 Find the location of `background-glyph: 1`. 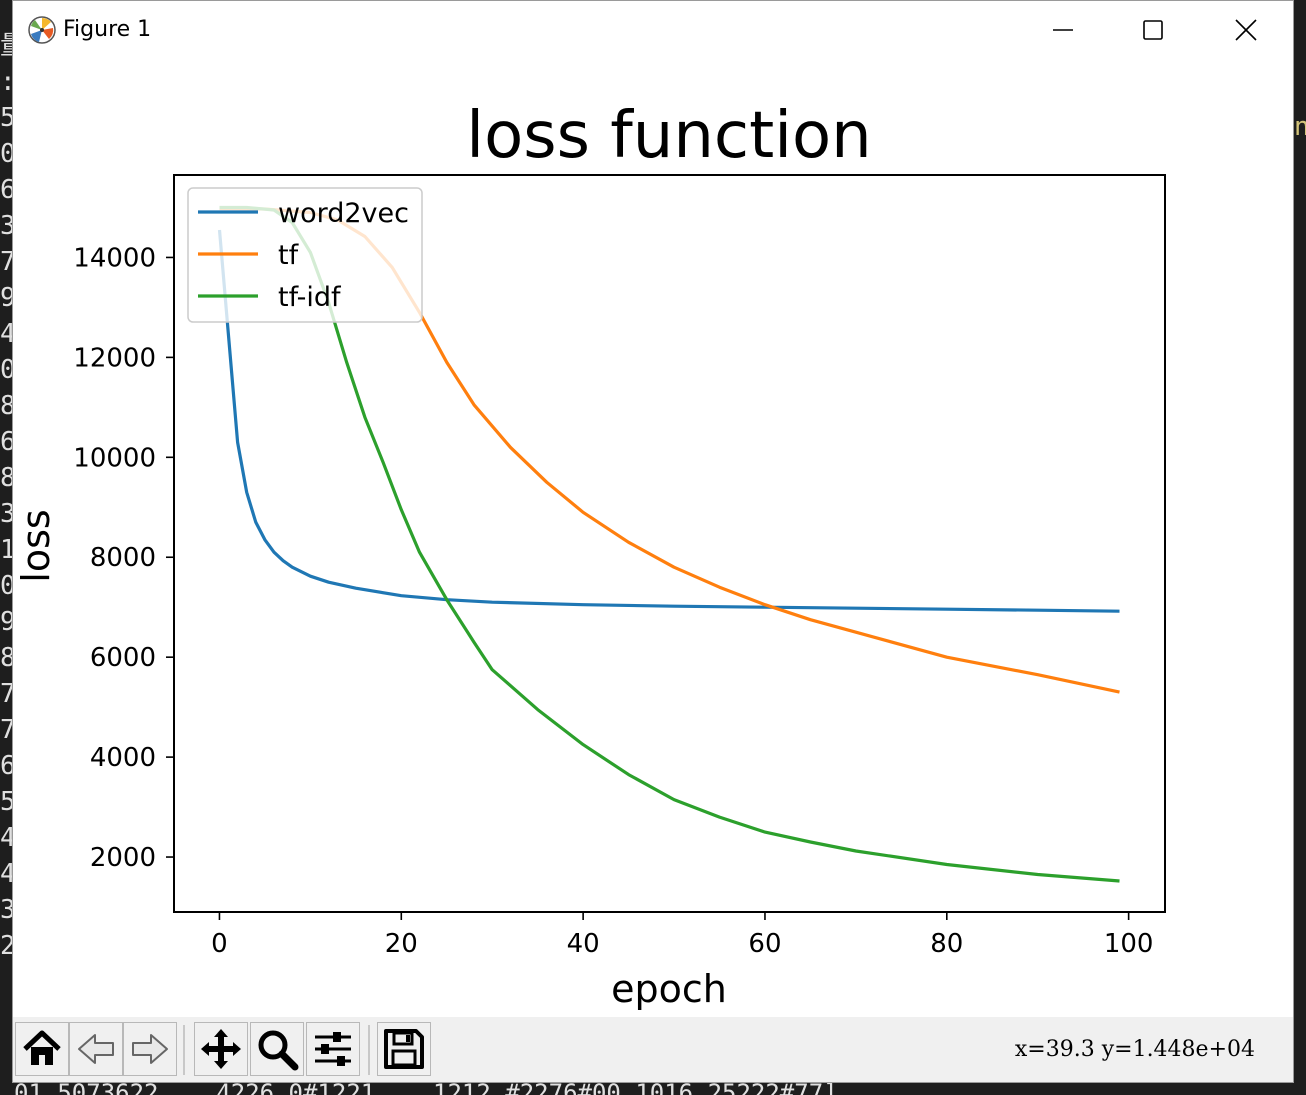

background-glyph: 1 is located at coordinates (6, 550).